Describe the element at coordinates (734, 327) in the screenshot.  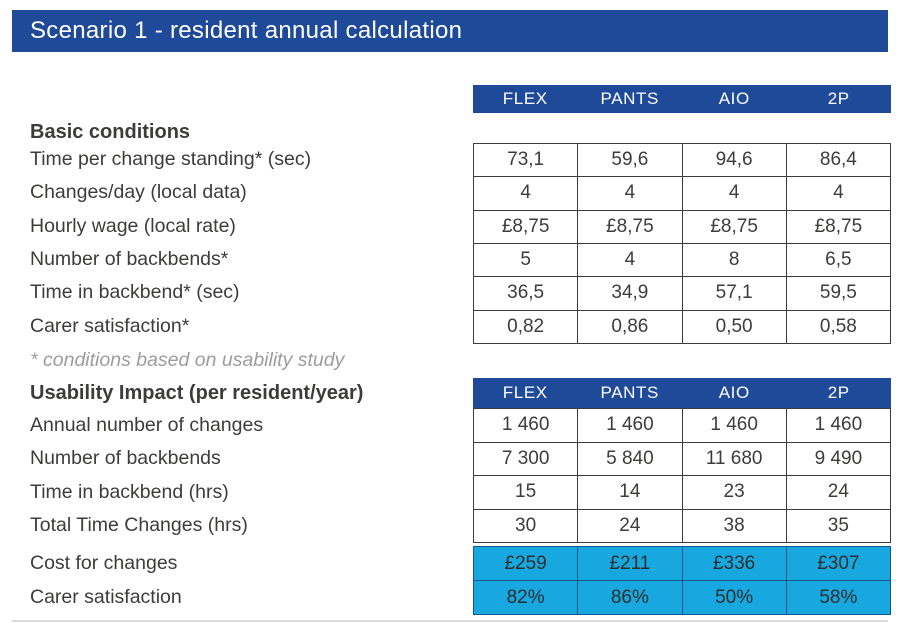
I see `data-cell: 0,50` at that location.